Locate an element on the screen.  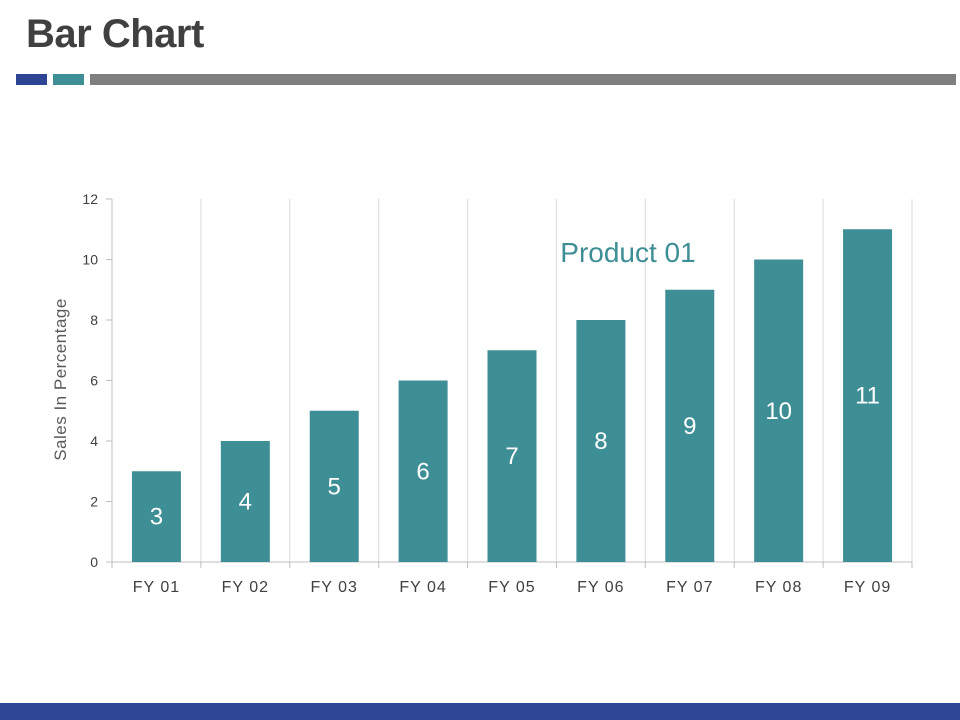
y-tick-label: 2 is located at coordinates (94, 502).